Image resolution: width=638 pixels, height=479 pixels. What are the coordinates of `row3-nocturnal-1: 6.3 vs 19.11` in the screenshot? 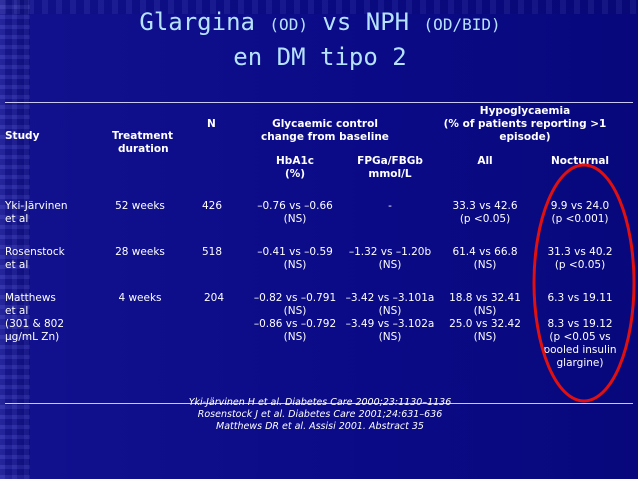 It's located at (580, 298).